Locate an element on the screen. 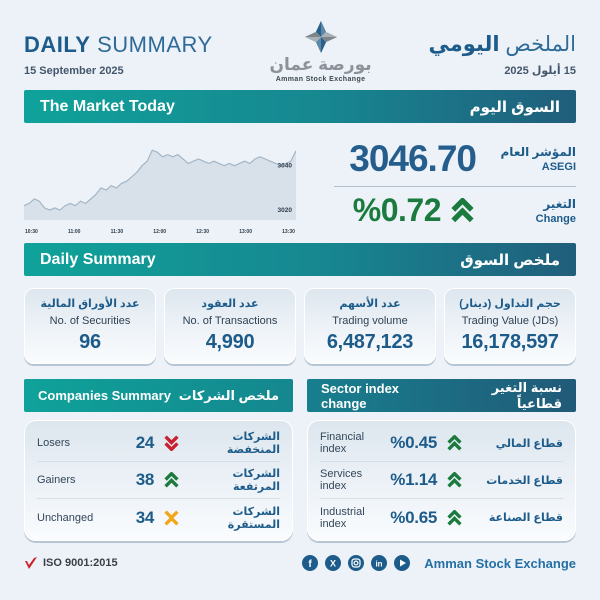 The image size is (600, 600). iso-label: ISO 9001:2015 is located at coordinates (80, 563).